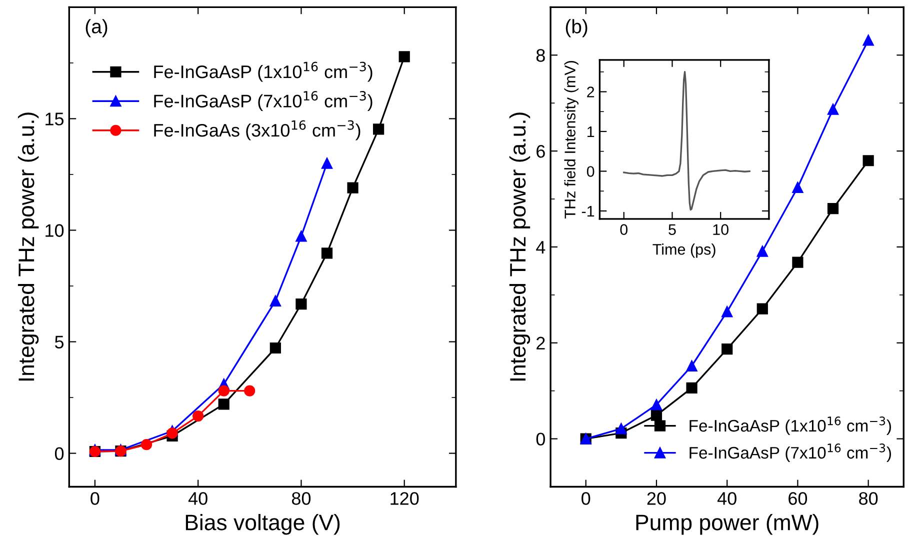  What do you see at coordinates (672, 229) in the screenshot?
I see `x-tick-label: 5` at bounding box center [672, 229].